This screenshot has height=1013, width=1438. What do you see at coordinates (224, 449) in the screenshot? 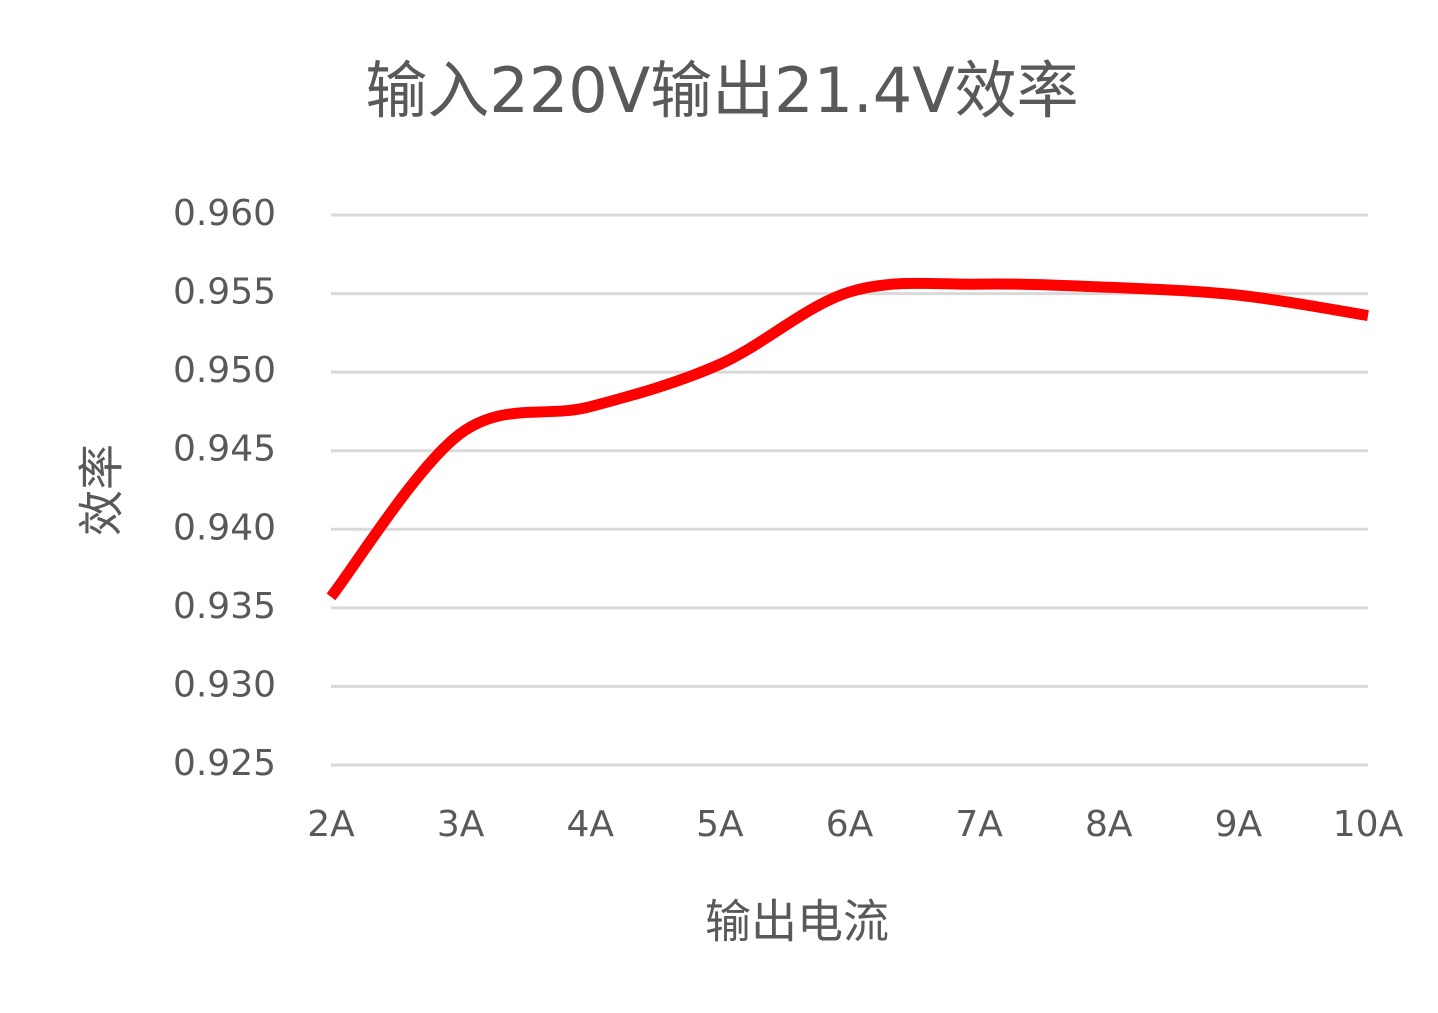
I see `y-tick-label: 0.945` at bounding box center [224, 449].